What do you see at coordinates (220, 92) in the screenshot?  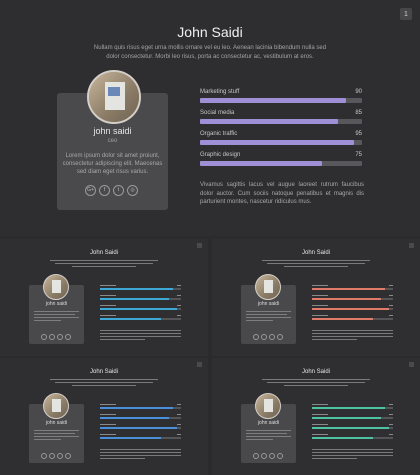 I see `skill-label: Marketing stuff` at bounding box center [220, 92].